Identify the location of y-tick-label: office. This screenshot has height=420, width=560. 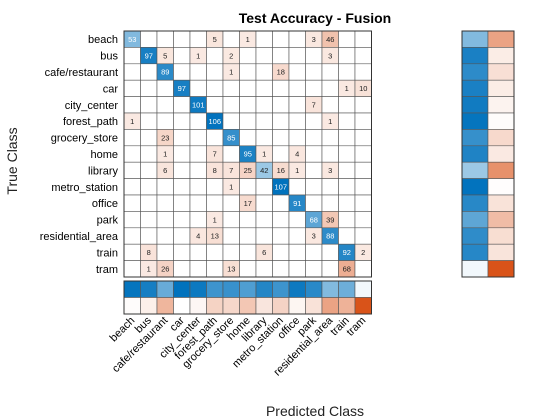
(105, 204).